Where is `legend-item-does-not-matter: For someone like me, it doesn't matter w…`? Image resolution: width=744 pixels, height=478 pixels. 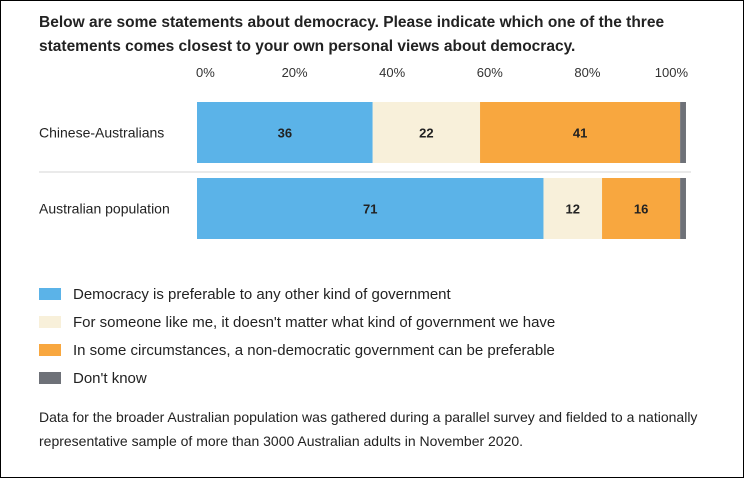
legend-item-does-not-matter: For someone like me, it doesn't matter w… is located at coordinates (379, 322).